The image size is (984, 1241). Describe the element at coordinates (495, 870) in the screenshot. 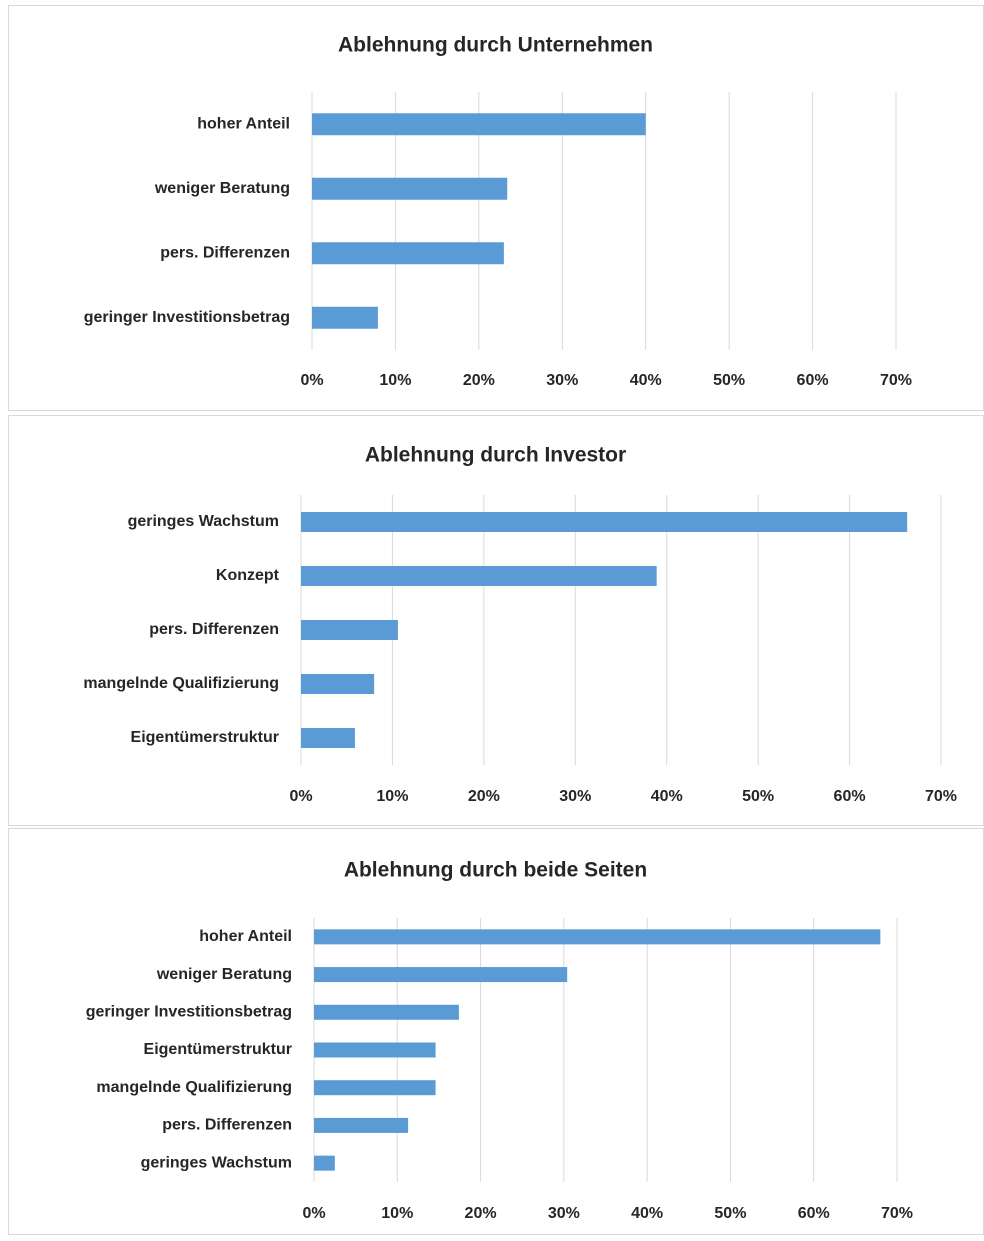

I see `chart-title: Ablehnung durch beide Seiten` at that location.